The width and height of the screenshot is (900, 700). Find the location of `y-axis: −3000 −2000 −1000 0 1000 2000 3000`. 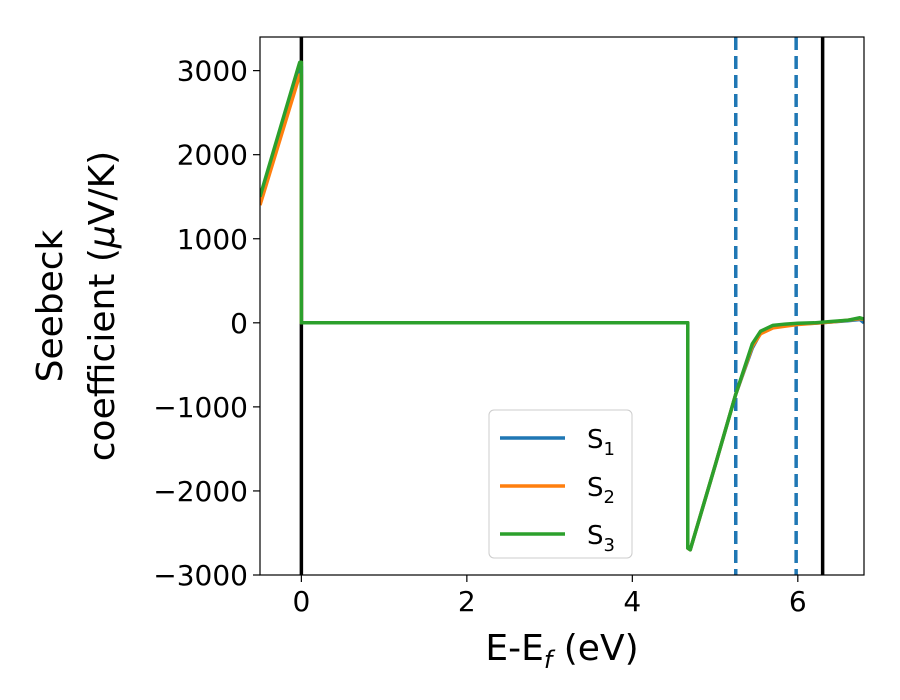

y-axis: −3000 −2000 −1000 0 1000 2000 3000 is located at coordinates (206, 323).